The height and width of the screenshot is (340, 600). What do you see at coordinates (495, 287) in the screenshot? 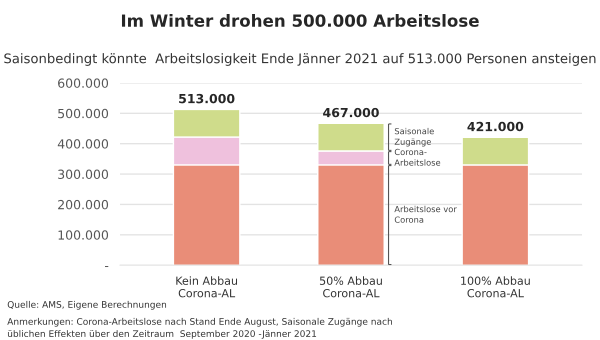
I see `x-tick-label: 100% Abbau Corona-AL` at bounding box center [495, 287].